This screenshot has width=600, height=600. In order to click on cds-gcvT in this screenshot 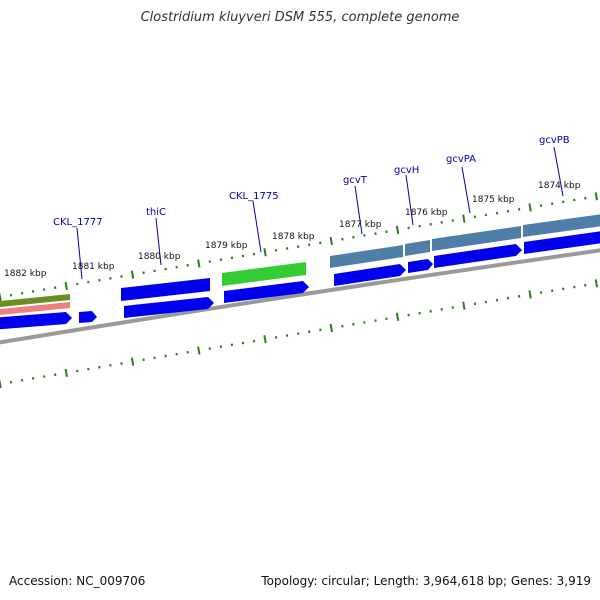, I will do `click(370, 275)`.